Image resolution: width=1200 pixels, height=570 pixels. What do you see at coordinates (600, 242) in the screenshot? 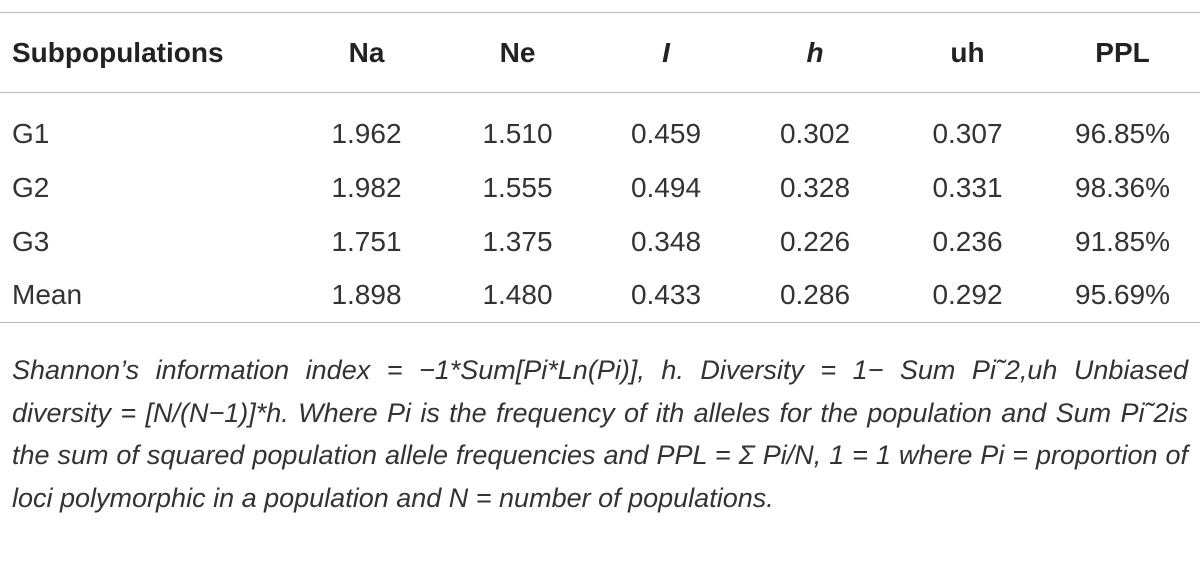
I see `table-row: G3 1.751 1.375 0.348 0.226 0.236 91.85%` at bounding box center [600, 242].